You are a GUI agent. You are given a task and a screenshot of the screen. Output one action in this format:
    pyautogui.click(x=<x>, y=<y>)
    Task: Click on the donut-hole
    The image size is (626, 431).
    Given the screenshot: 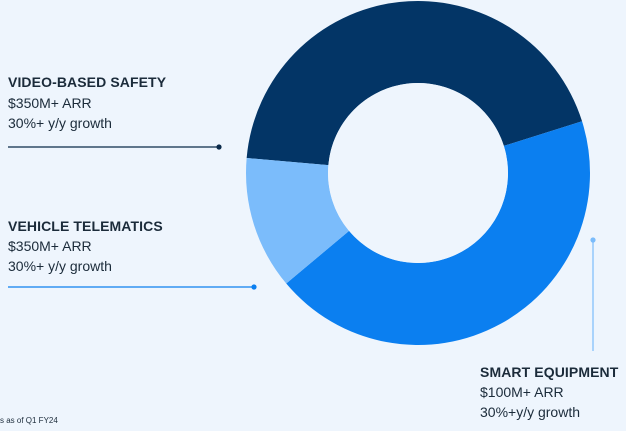 What is the action you would take?
    pyautogui.click(x=418, y=173)
    